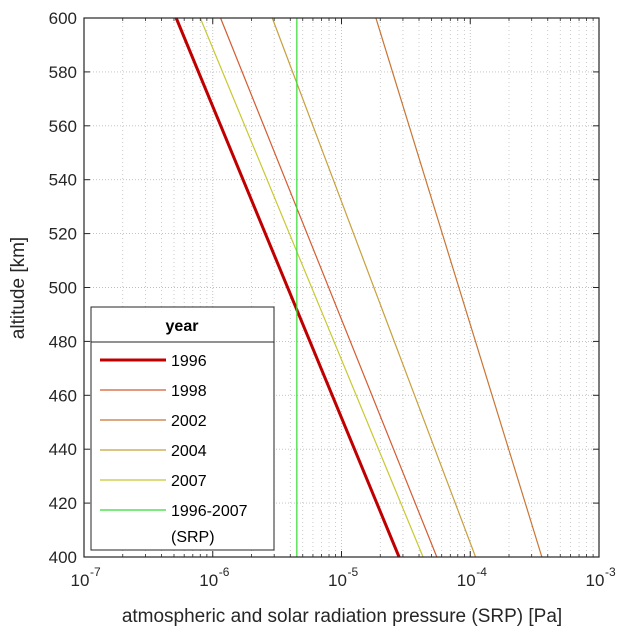 Image resolution: width=619 pixels, height=632 pixels. What do you see at coordinates (63, 557) in the screenshot?
I see `y-tick-label: 400` at bounding box center [63, 557].